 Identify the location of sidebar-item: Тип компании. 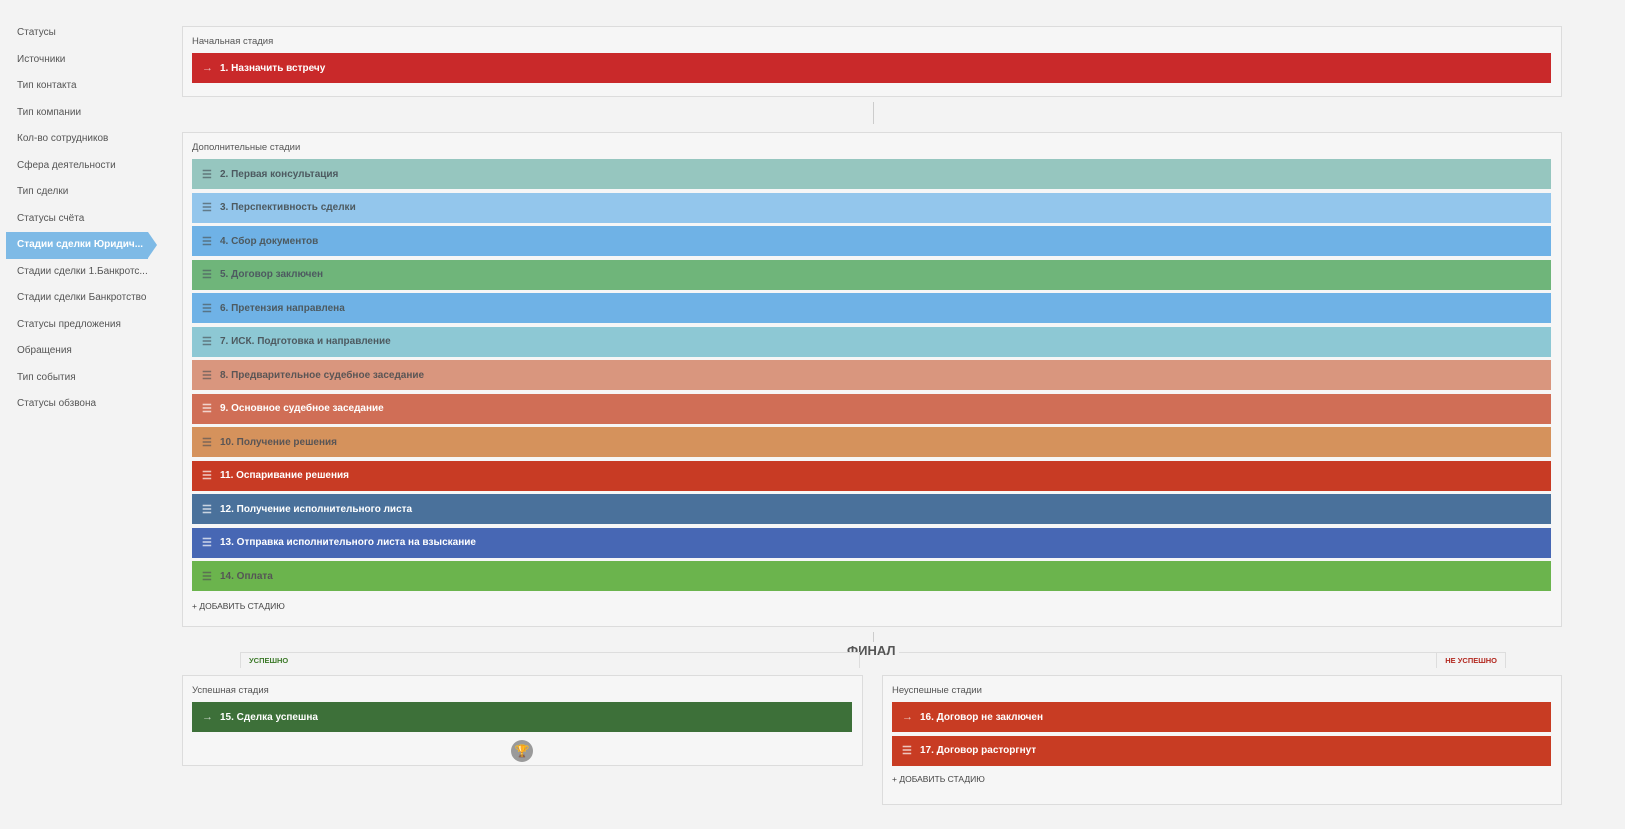
(49, 112).